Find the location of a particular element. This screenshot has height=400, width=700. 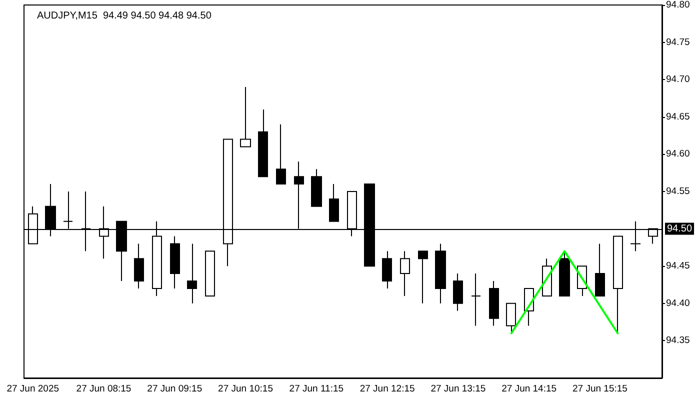

x-tick-label: 27 Jun 09:15 is located at coordinates (174, 389).